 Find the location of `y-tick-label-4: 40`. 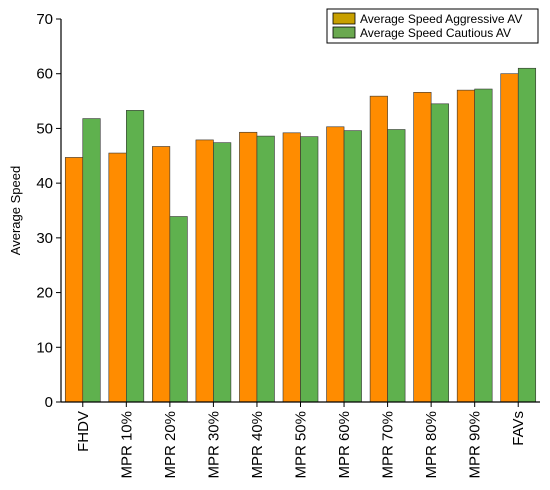

y-tick-label-4: 40 is located at coordinates (44, 183).